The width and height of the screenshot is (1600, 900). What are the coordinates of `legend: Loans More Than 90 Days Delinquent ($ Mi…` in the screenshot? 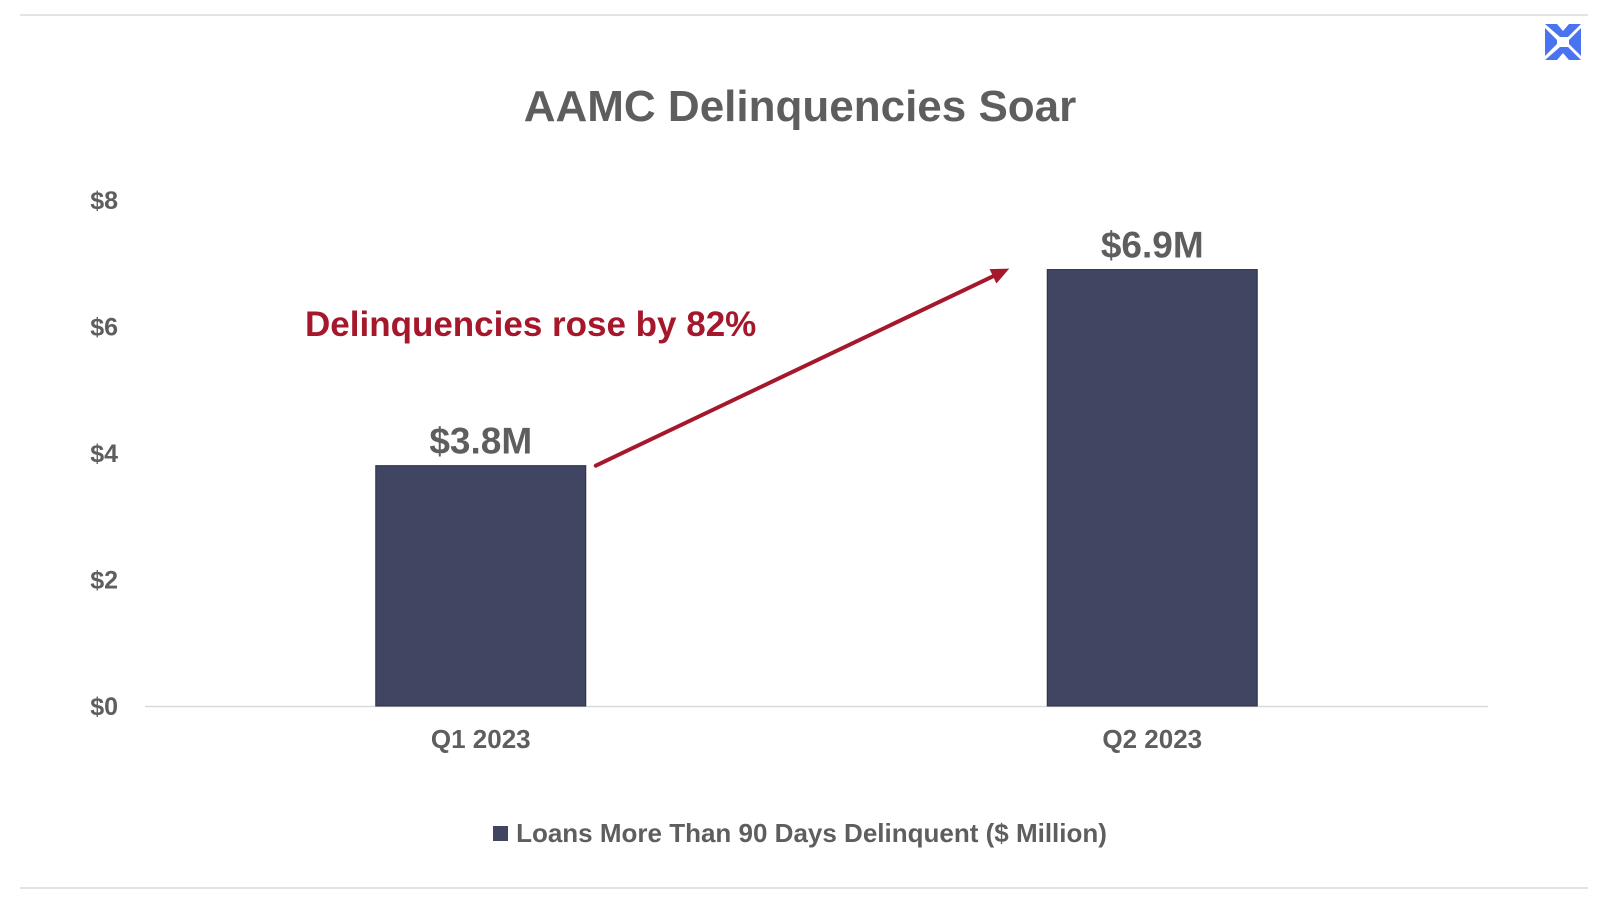 It's located at (800, 833).